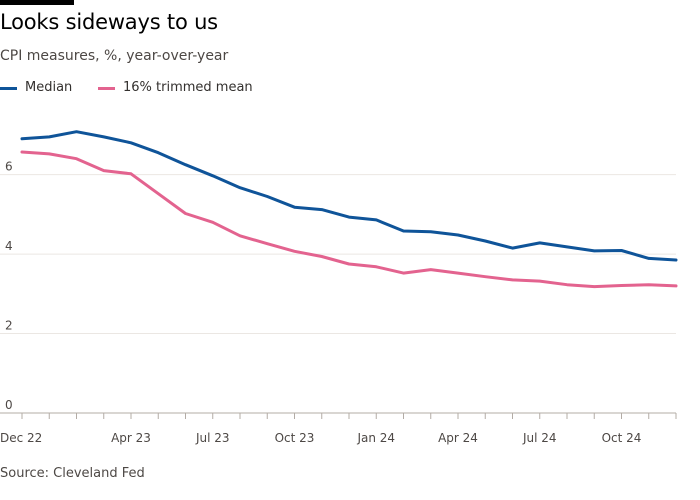  What do you see at coordinates (72, 473) in the screenshot?
I see `source-note: Source: Cleveland Fed` at bounding box center [72, 473].